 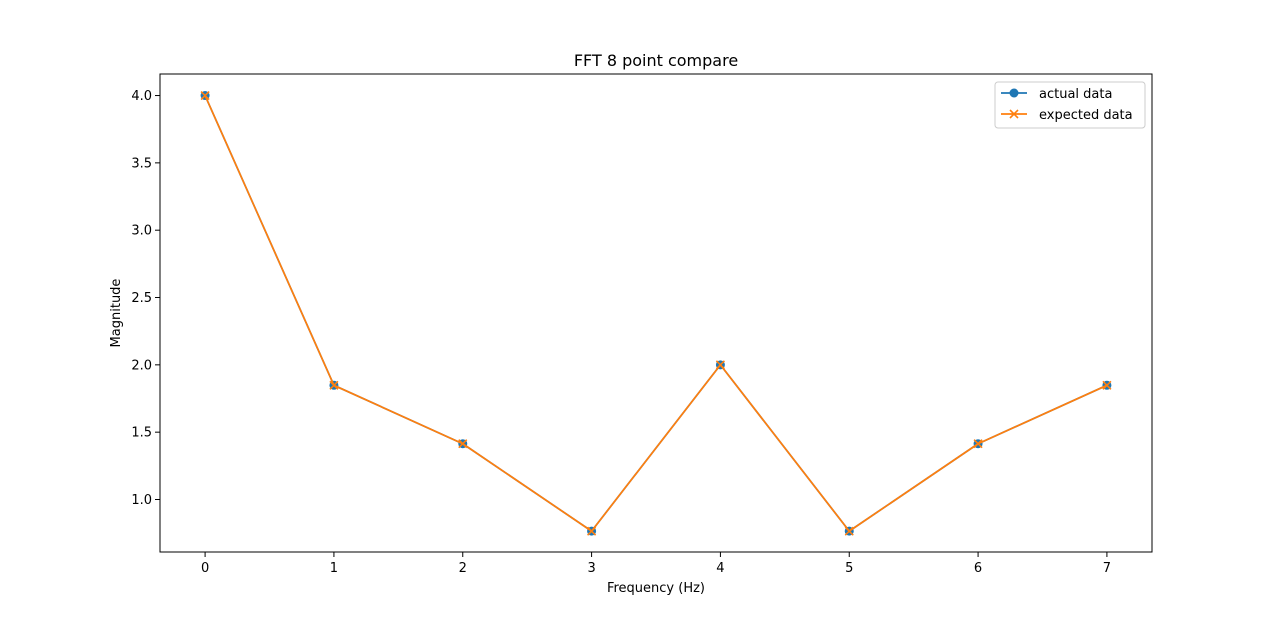 I want to click on x-tick-label: 6, so click(x=978, y=568).